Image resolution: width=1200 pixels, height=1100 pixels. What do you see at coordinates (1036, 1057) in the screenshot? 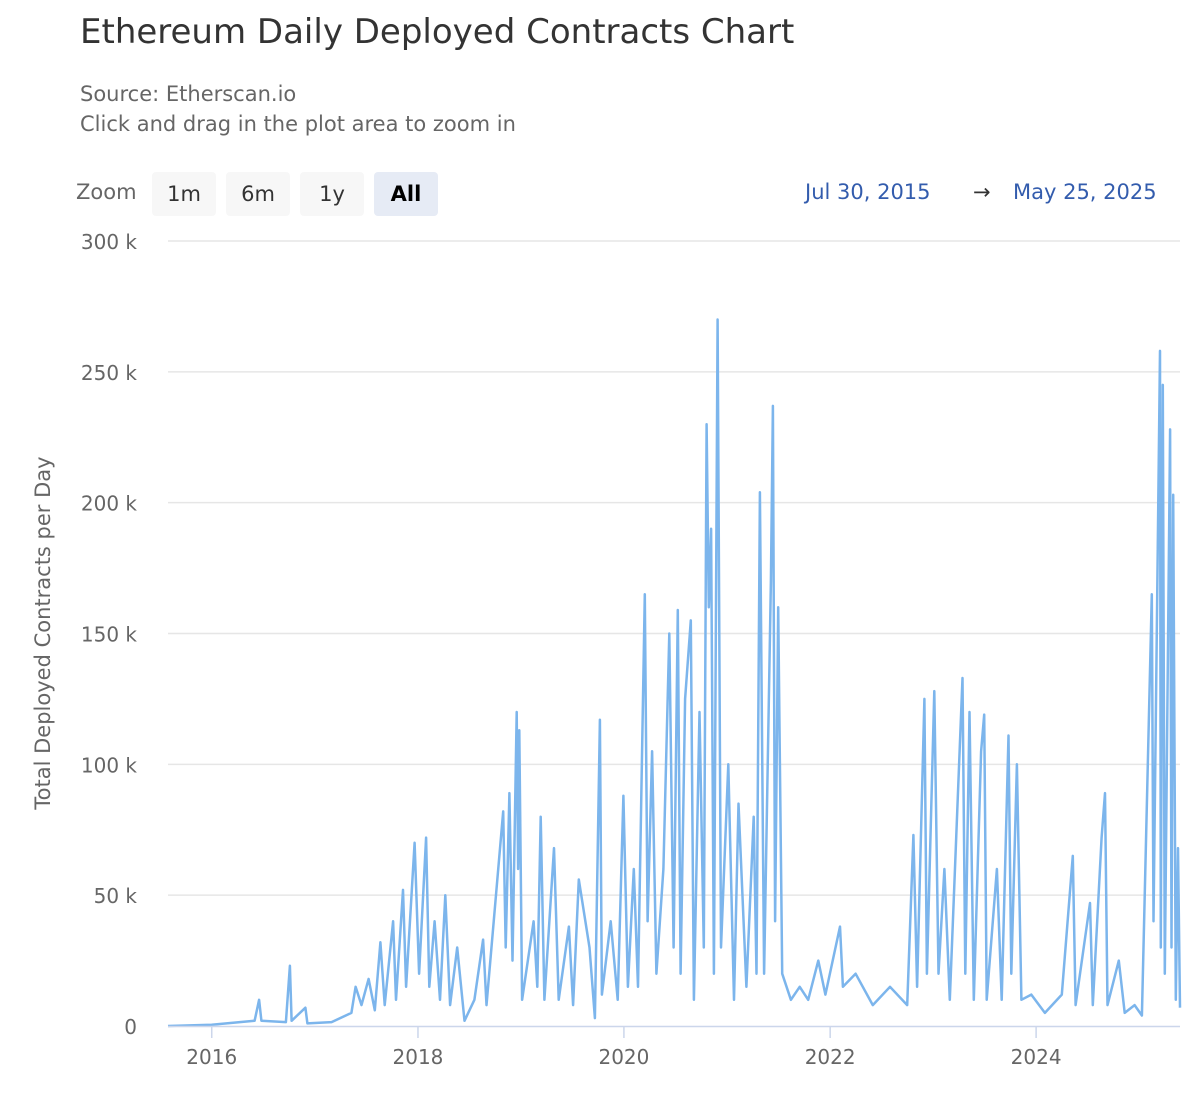
I see `x-tick-label: 2024` at bounding box center [1036, 1057].